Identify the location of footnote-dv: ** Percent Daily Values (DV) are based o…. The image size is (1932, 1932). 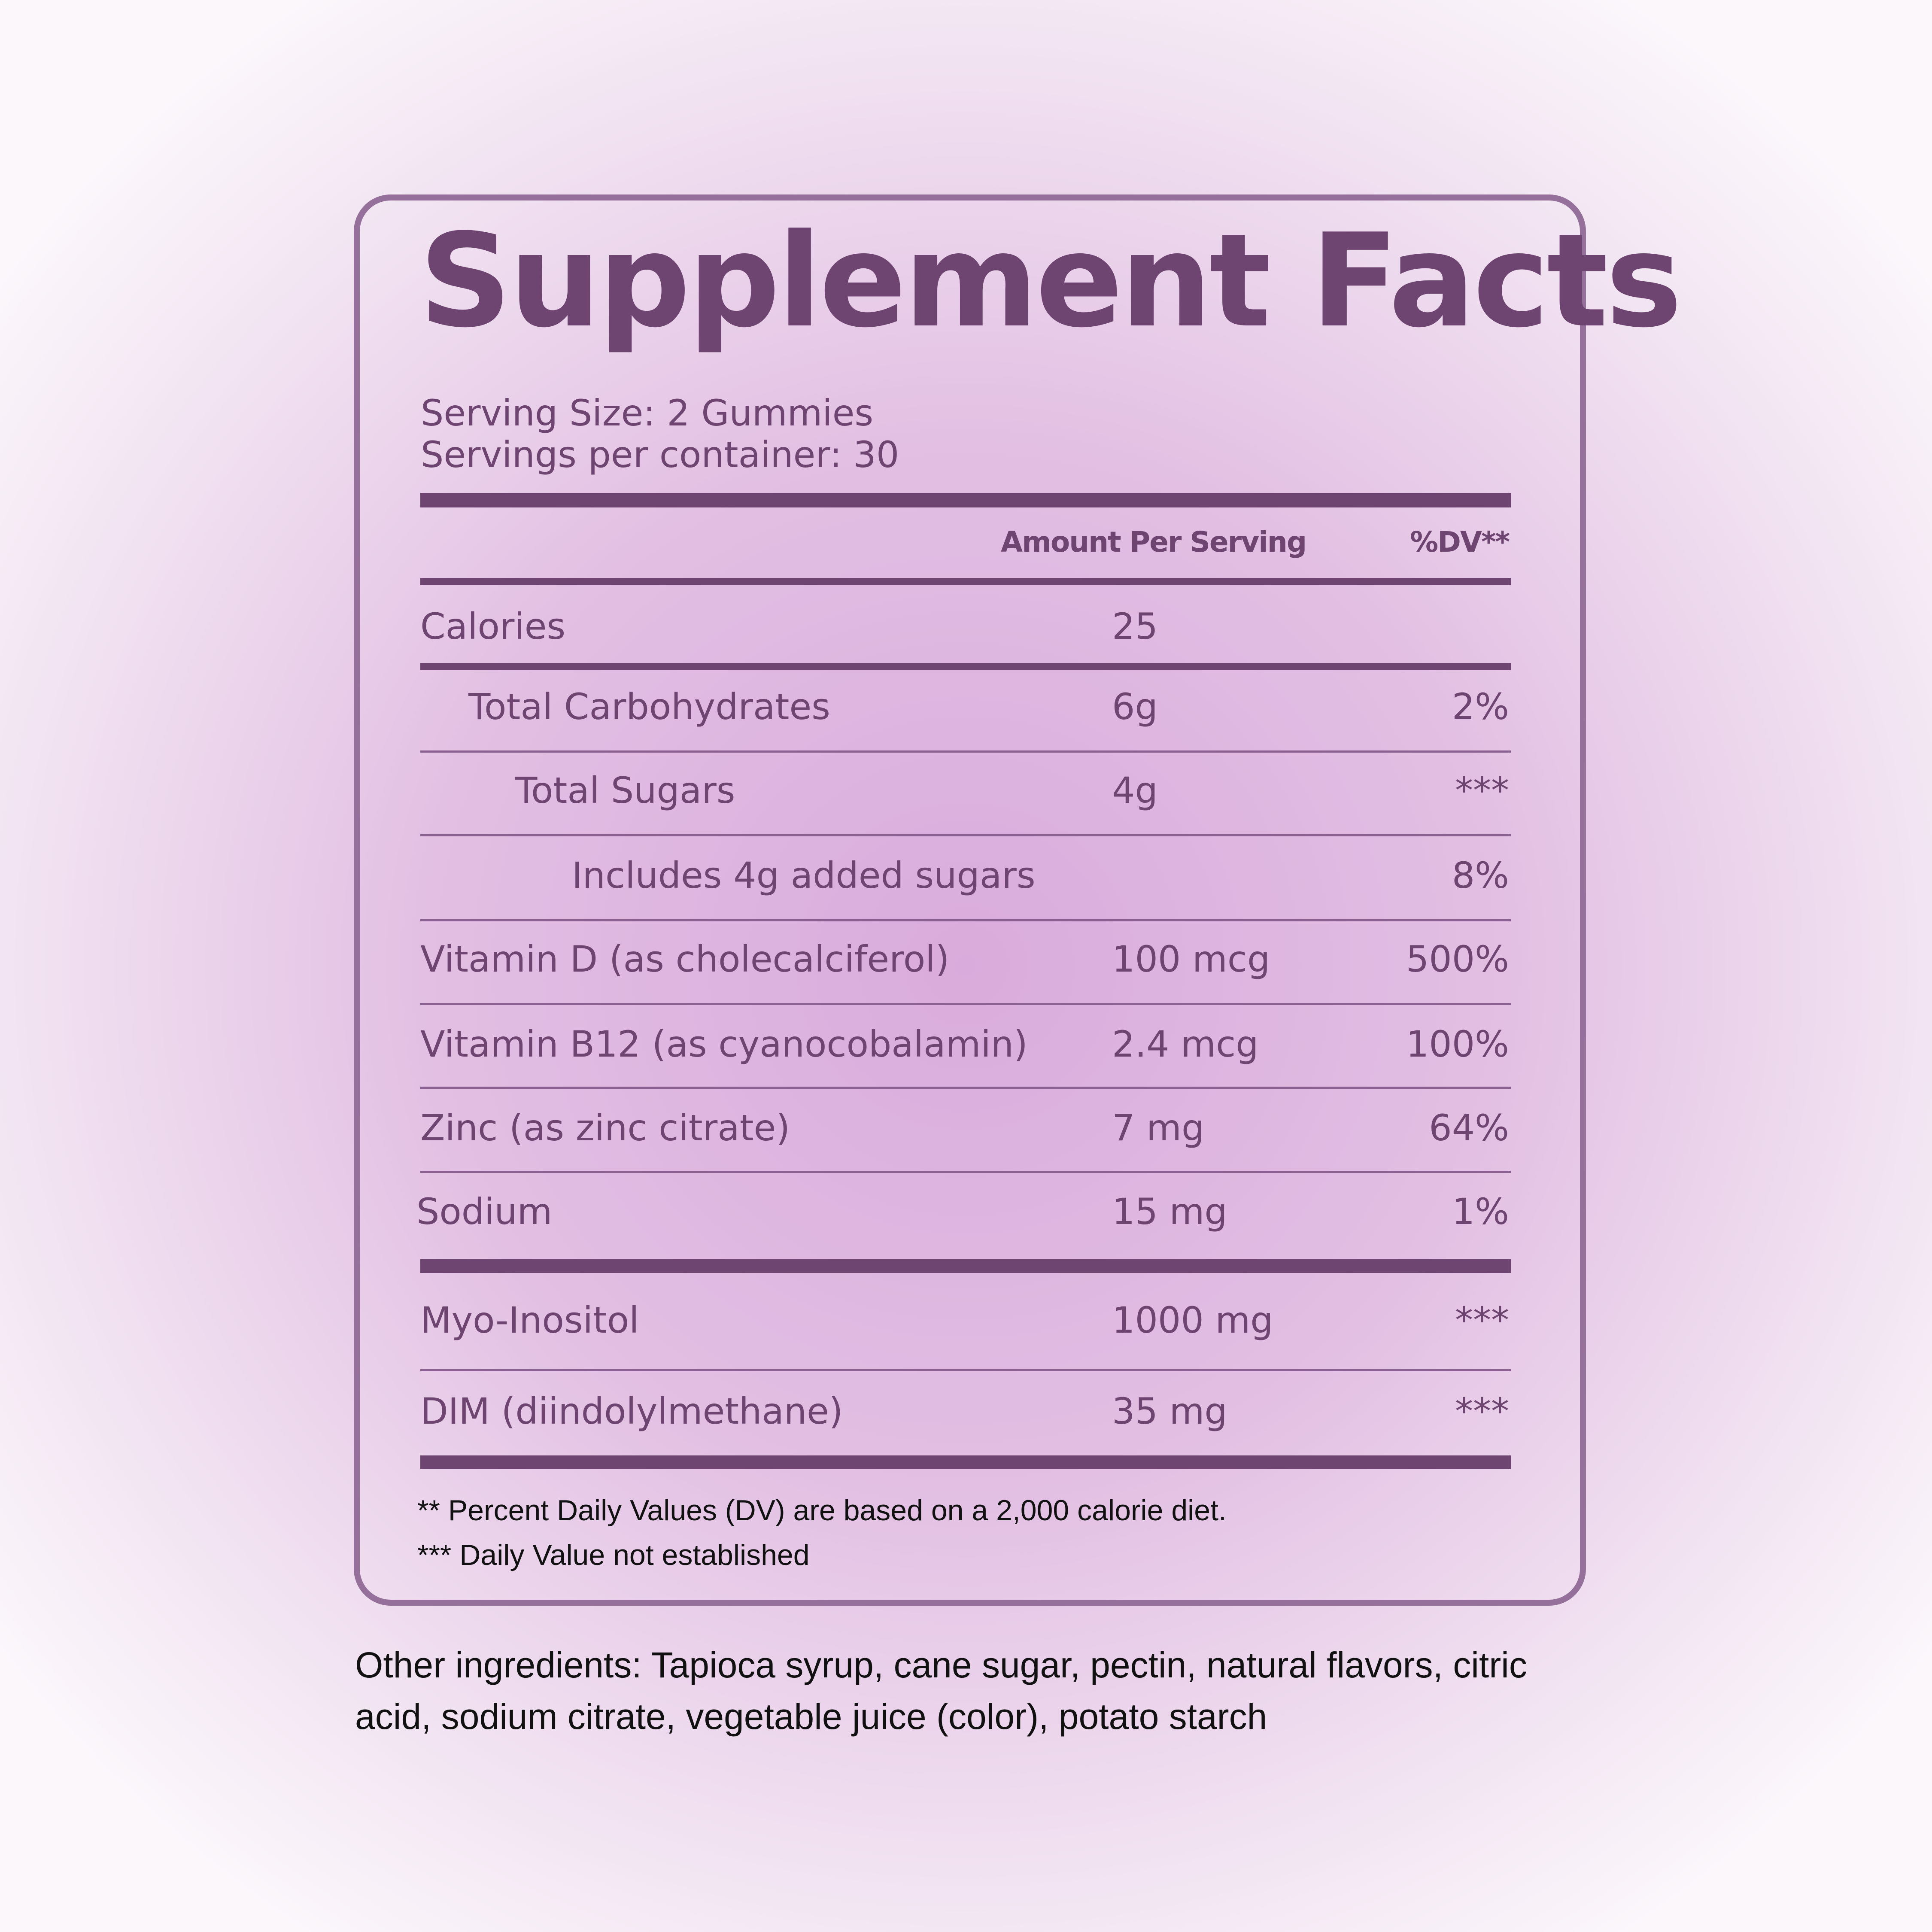
(822, 1510).